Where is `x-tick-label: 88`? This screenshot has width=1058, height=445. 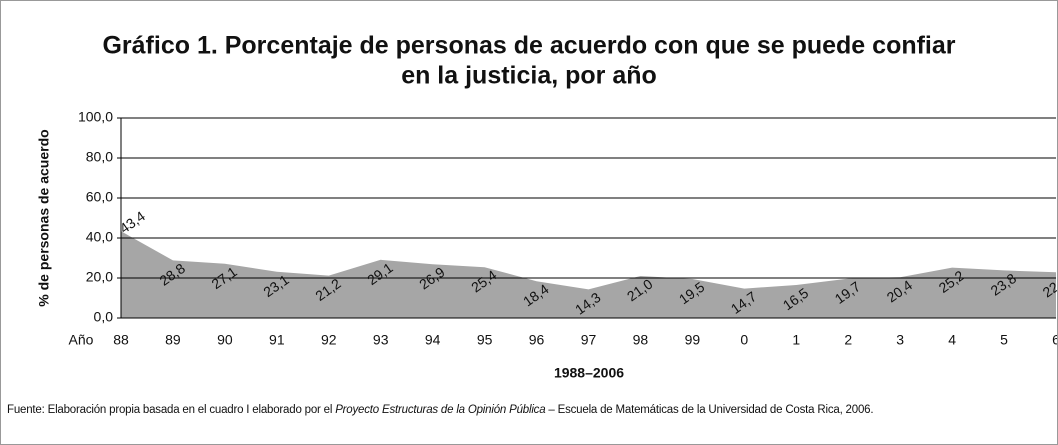 x-tick-label: 88 is located at coordinates (121, 340).